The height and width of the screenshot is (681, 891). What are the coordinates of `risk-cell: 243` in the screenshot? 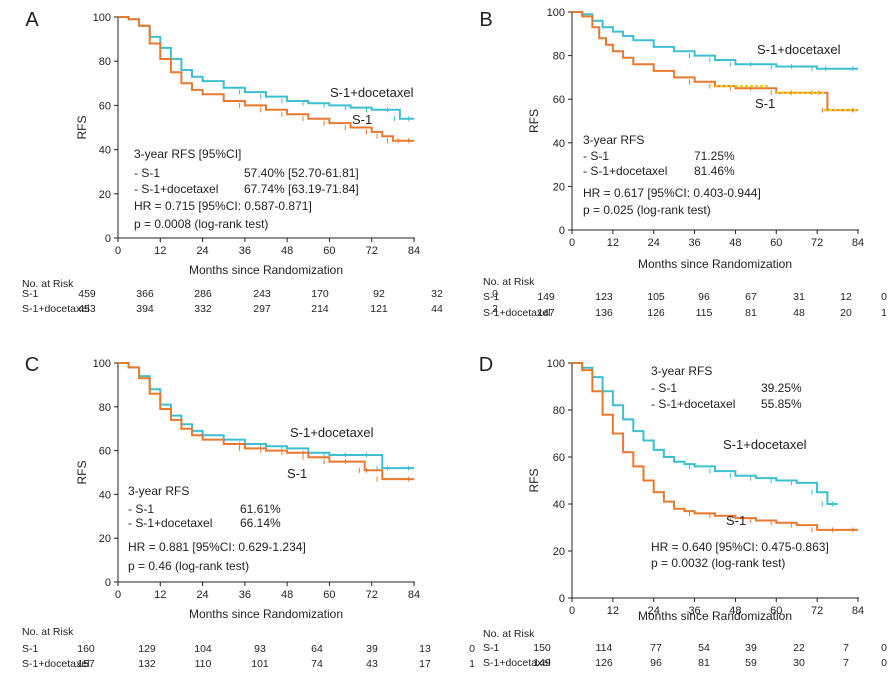 It's located at (262, 294).